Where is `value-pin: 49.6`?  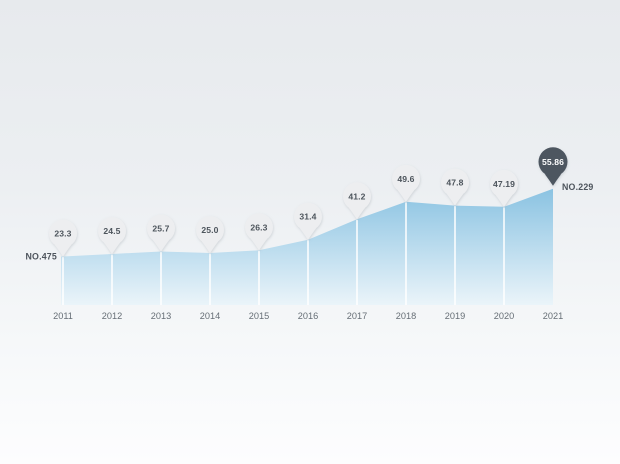 value-pin: 49.6 is located at coordinates (406, 183).